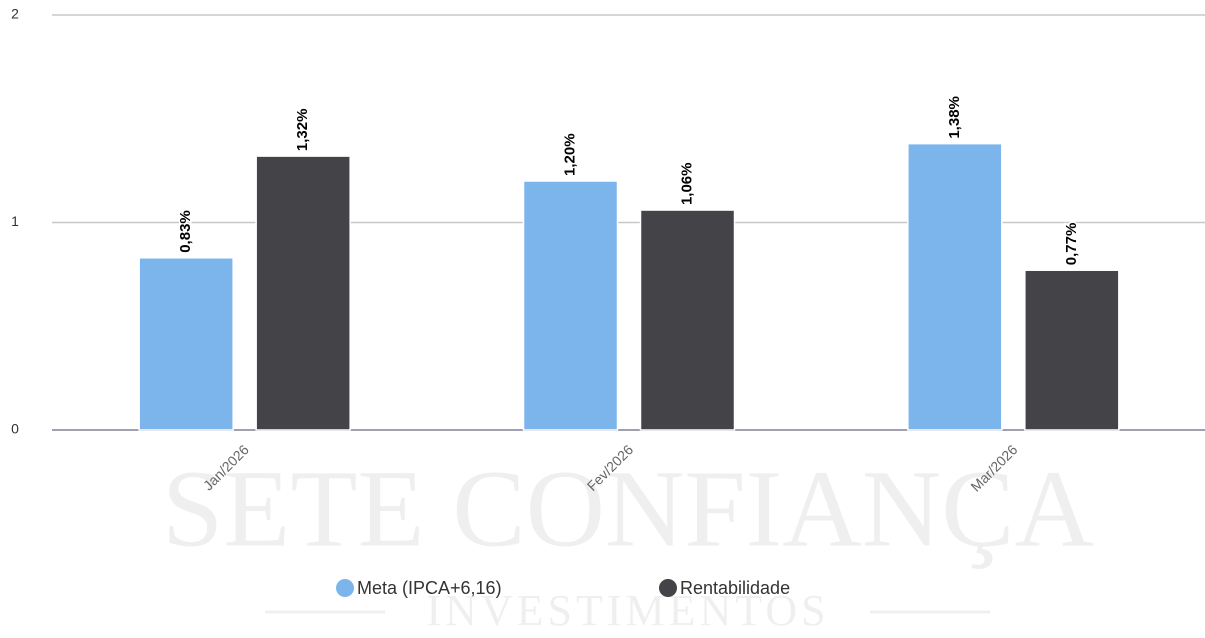  I want to click on data-label: 1,38%, so click(954, 117).